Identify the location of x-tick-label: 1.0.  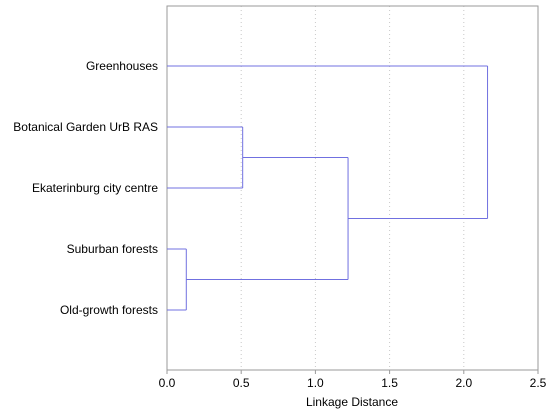
(315, 383).